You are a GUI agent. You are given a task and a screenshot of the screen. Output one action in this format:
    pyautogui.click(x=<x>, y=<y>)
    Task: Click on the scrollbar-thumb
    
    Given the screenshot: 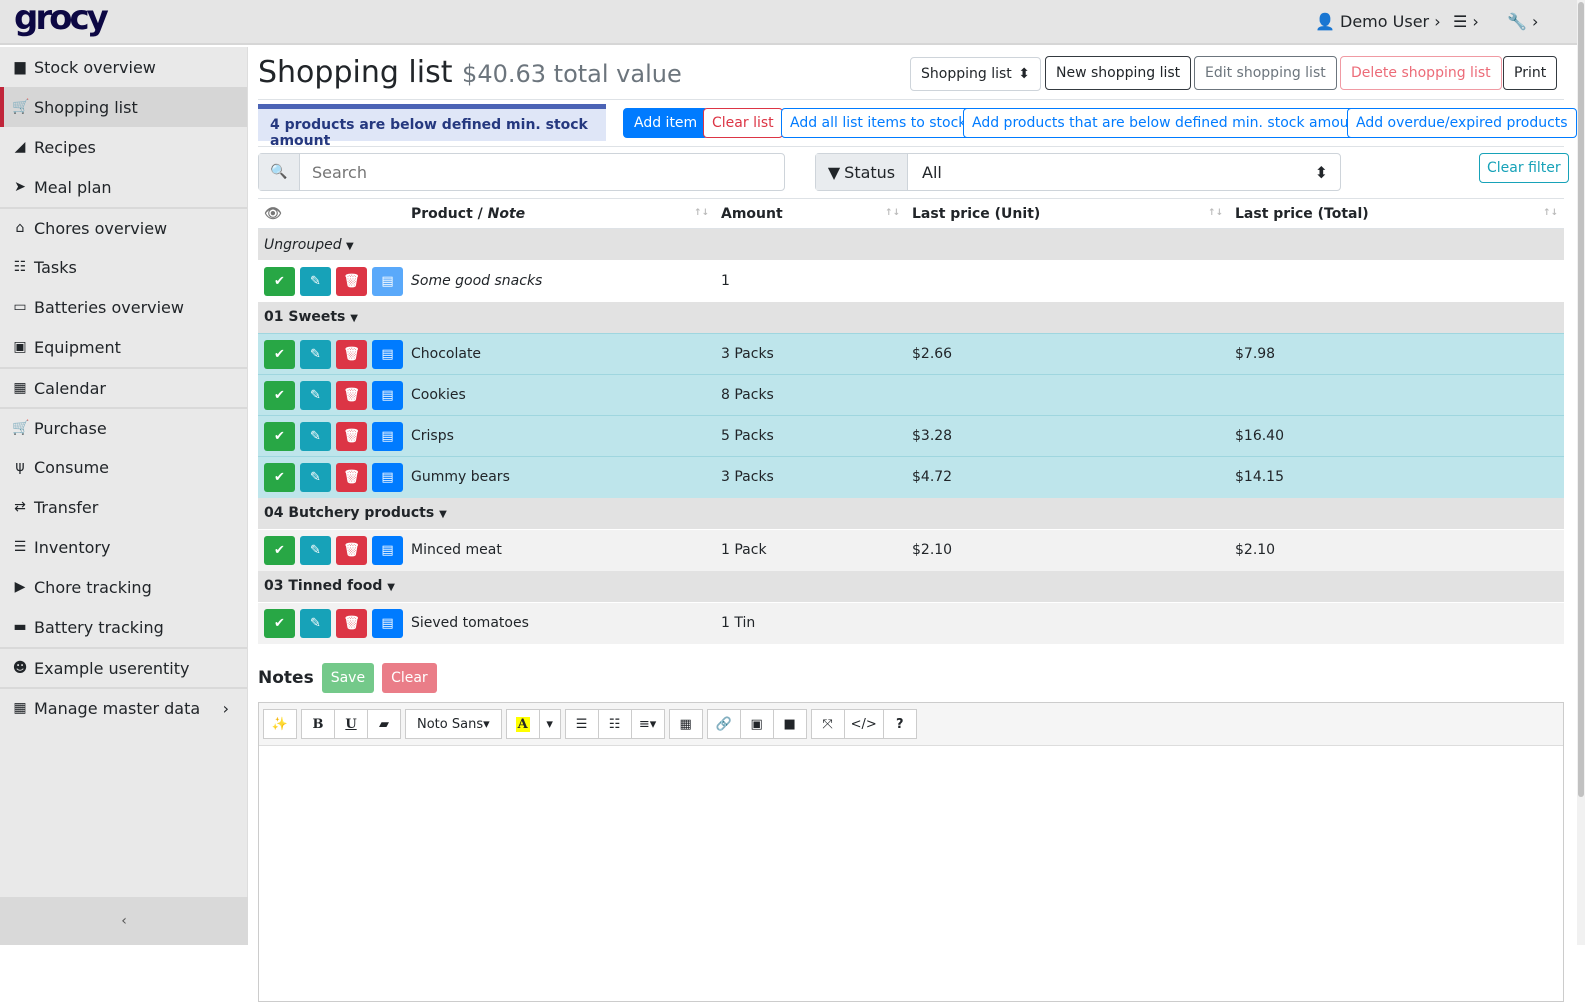 What is the action you would take?
    pyautogui.click(x=1581, y=399)
    